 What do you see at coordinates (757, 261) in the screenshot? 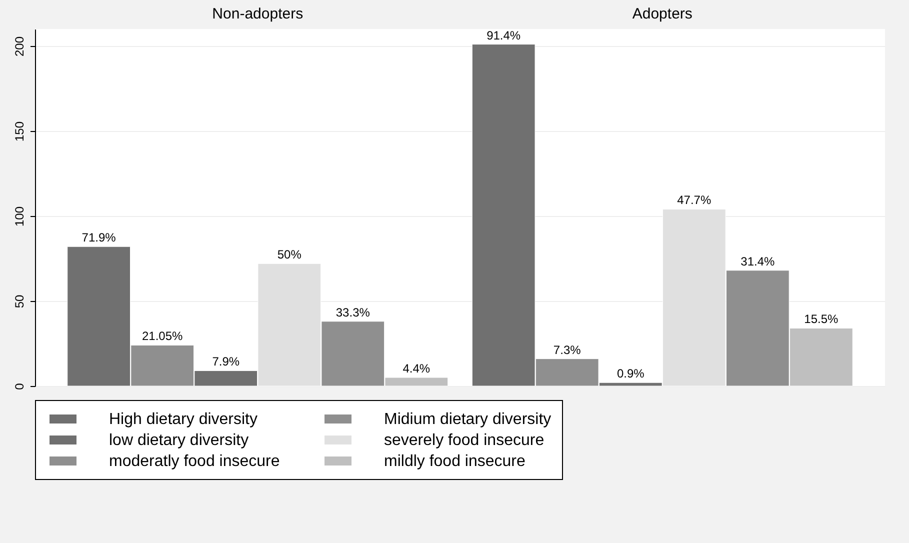
I see `annotation: 31.4%` at bounding box center [757, 261].